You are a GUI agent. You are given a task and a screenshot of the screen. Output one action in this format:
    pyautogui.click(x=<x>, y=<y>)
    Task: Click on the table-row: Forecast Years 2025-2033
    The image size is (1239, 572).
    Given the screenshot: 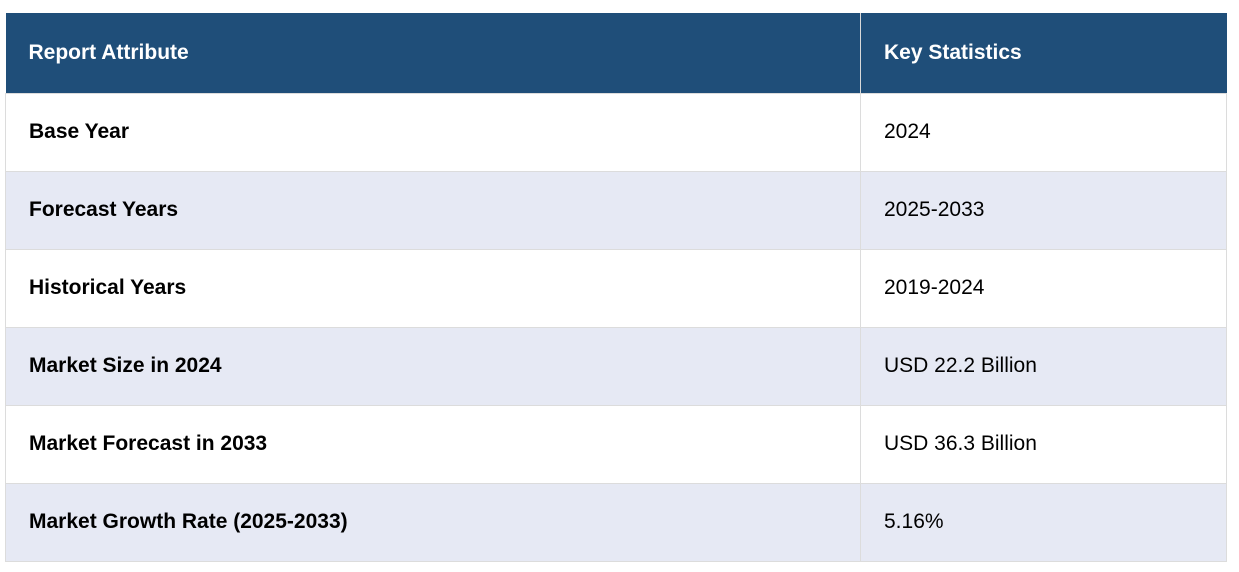 What is the action you would take?
    pyautogui.click(x=616, y=210)
    